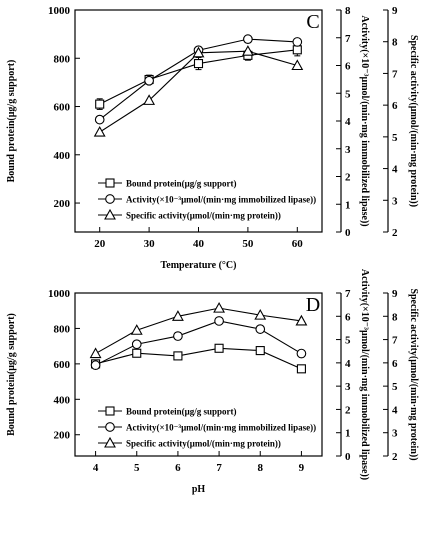  What do you see at coordinates (199, 244) in the screenshot?
I see `x-tick-label: 40` at bounding box center [199, 244].